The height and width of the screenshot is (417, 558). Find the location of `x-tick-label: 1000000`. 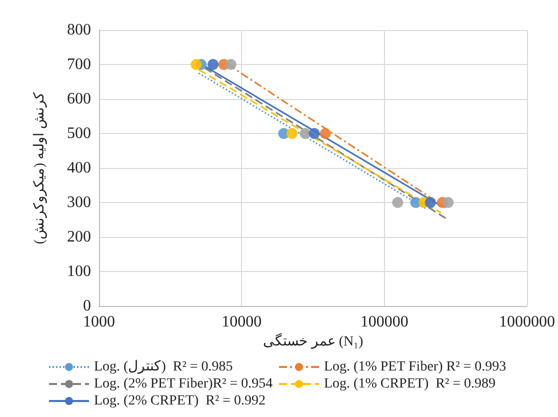

x-tick-label: 1000000 is located at coordinates (527, 322).